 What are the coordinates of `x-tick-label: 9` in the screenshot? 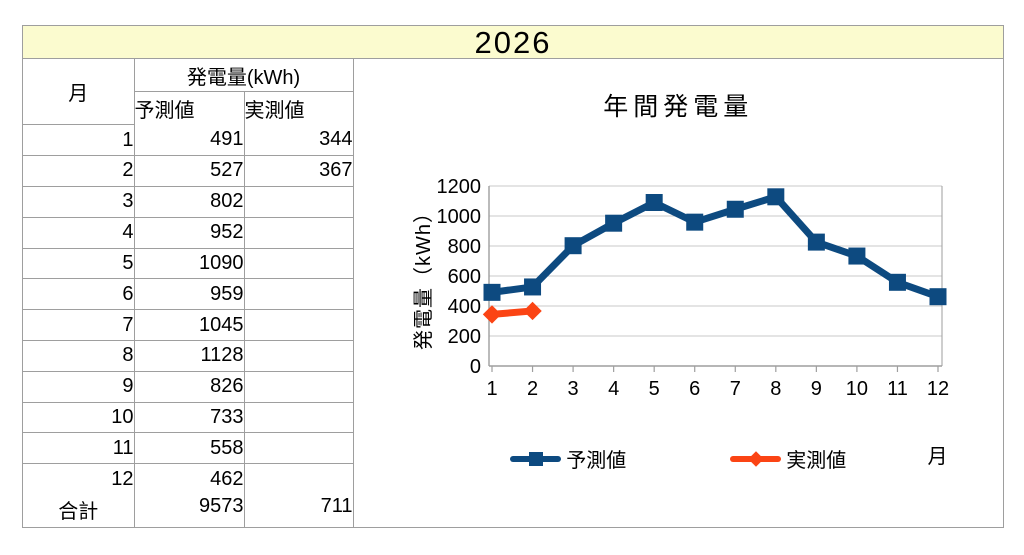 It's located at (815, 389).